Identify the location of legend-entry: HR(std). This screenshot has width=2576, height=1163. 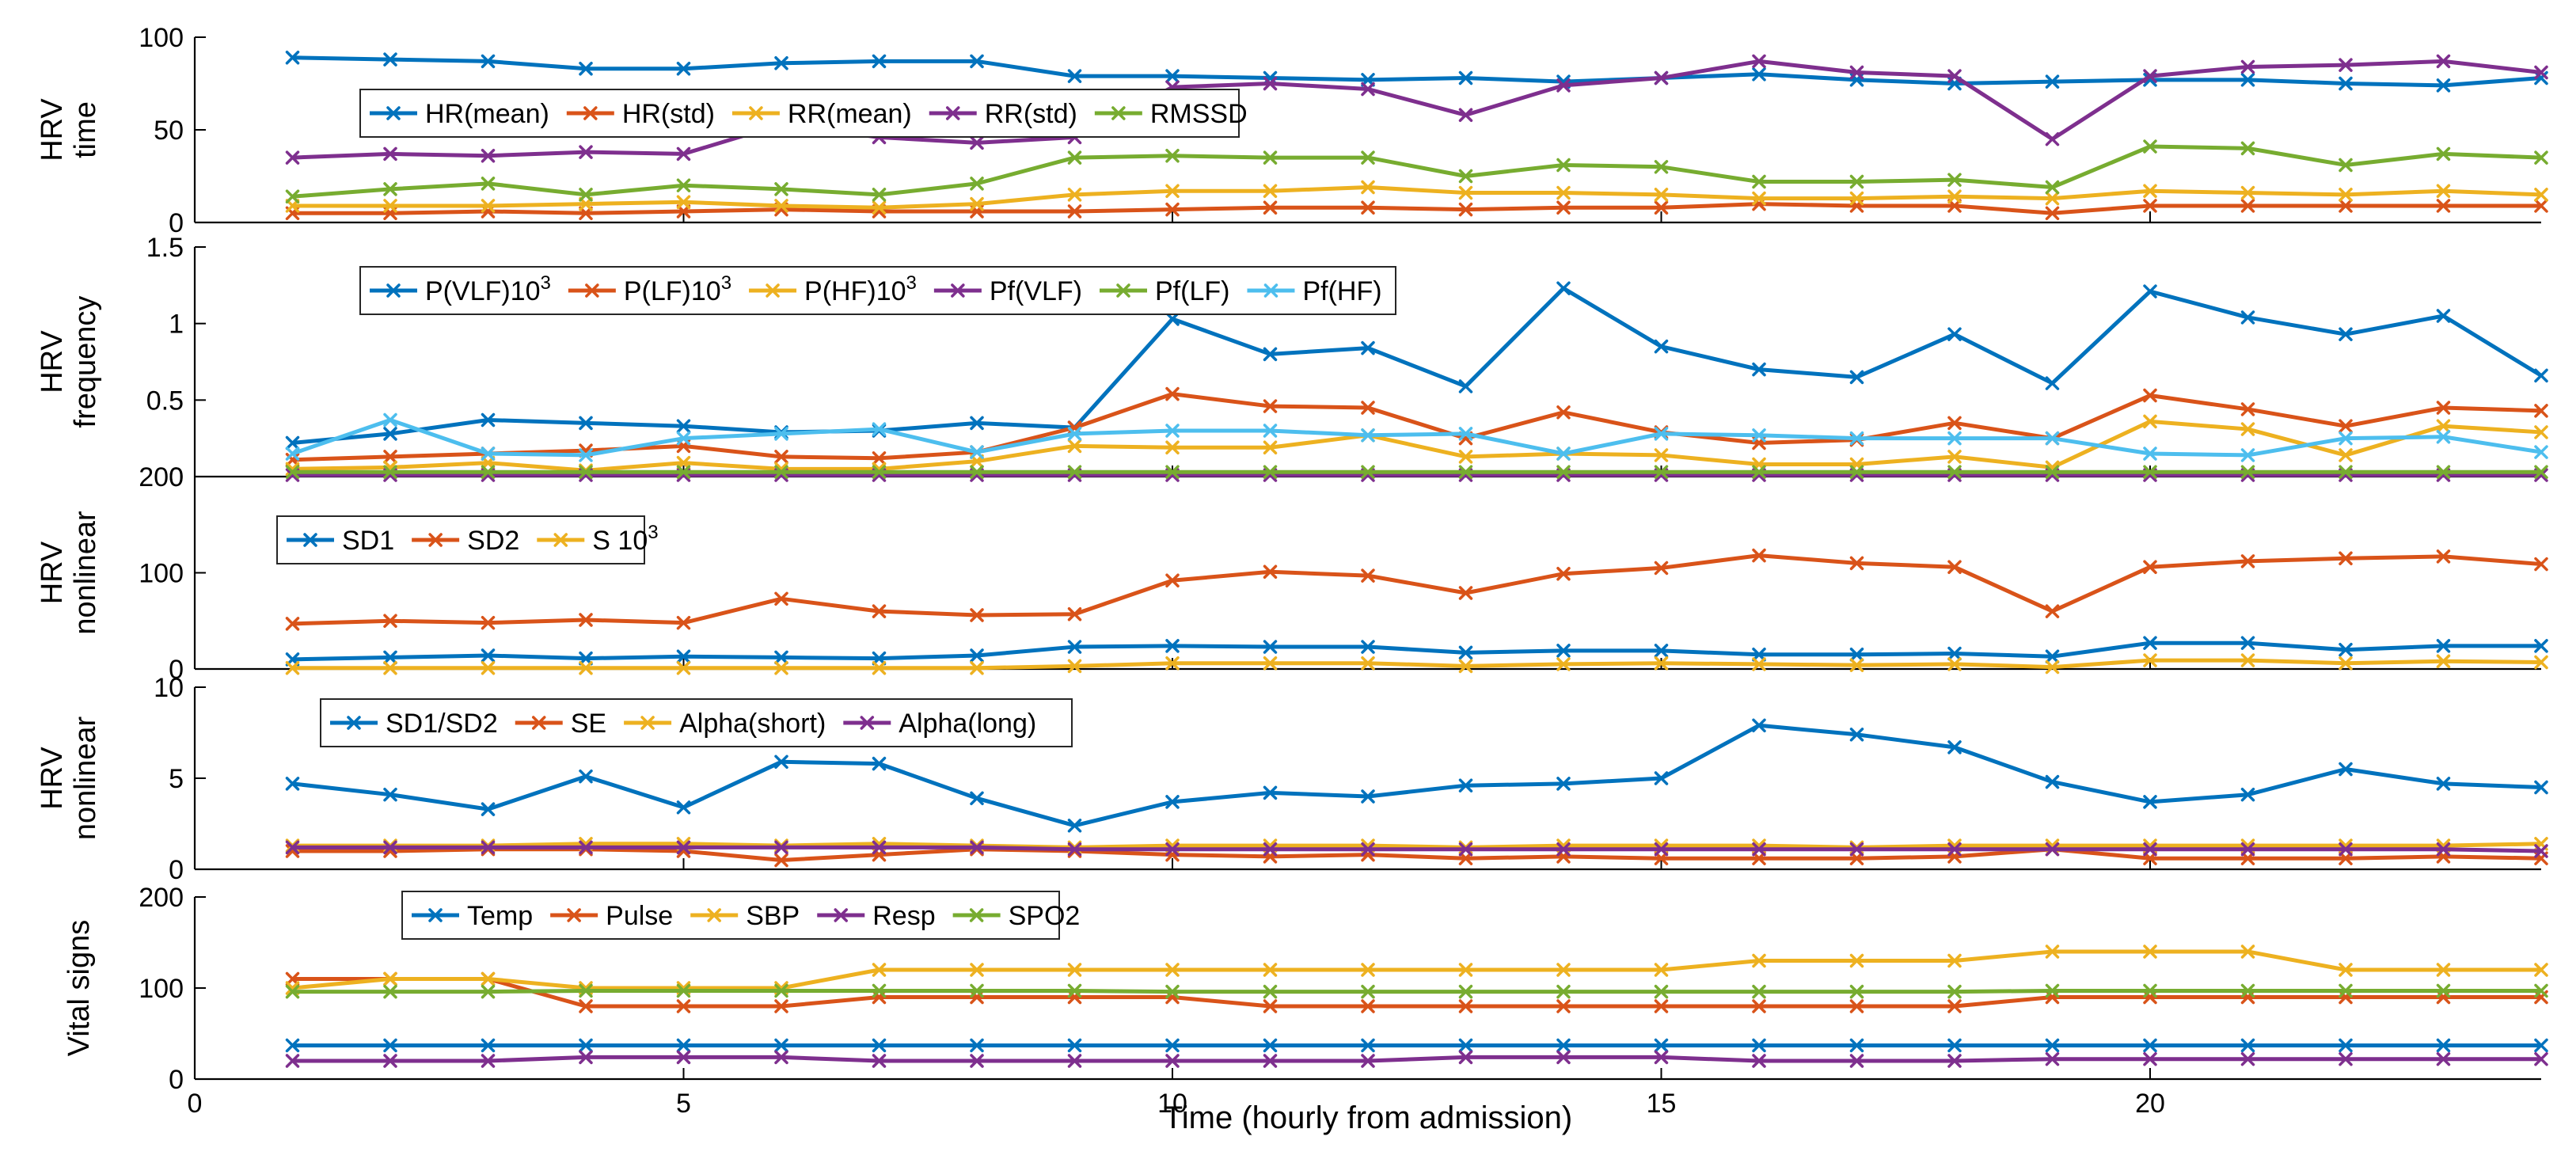
(641, 114).